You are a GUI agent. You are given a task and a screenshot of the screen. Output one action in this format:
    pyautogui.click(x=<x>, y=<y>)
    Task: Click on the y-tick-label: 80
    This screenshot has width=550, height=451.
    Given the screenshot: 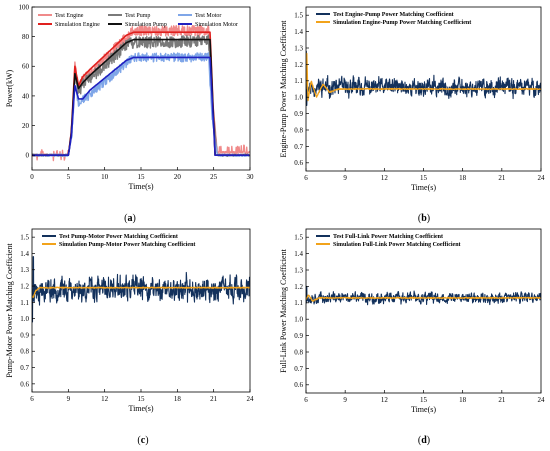 What is the action you would take?
    pyautogui.click(x=26, y=37)
    